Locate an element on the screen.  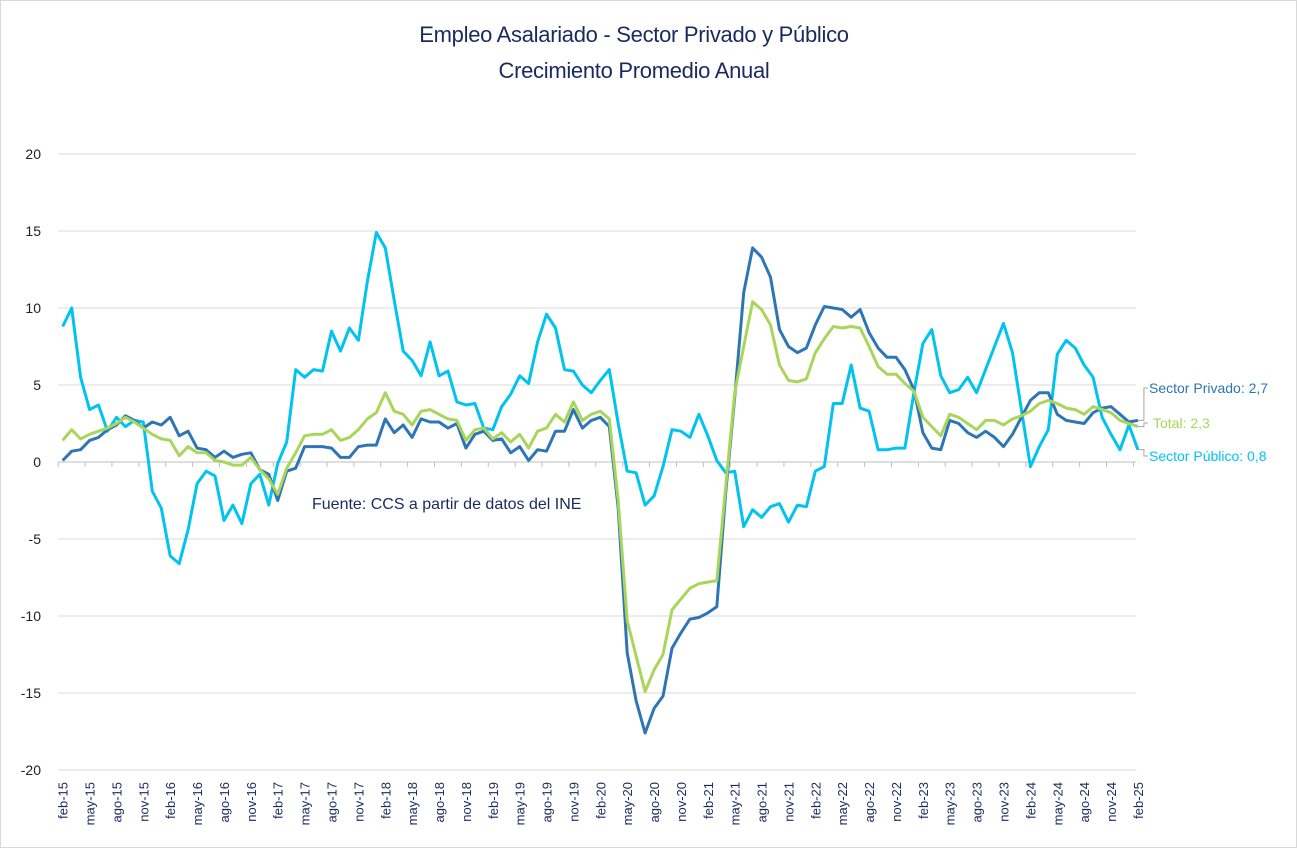
y-tick-label: 20 is located at coordinates (33, 154).